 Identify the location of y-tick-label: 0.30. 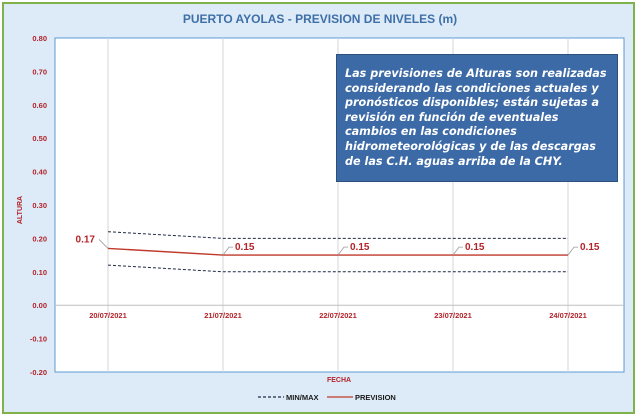
(39, 205).